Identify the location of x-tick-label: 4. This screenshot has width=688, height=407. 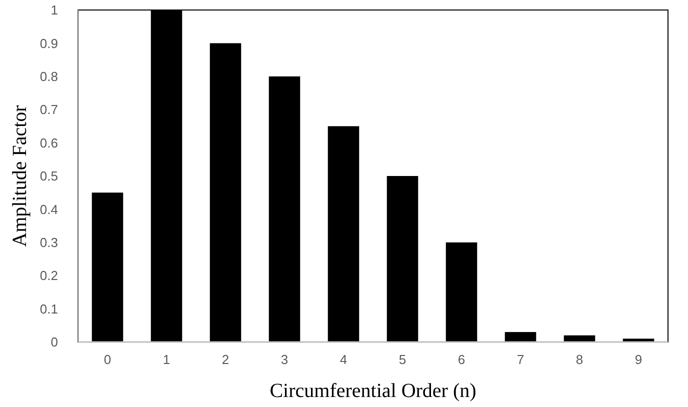
(344, 359).